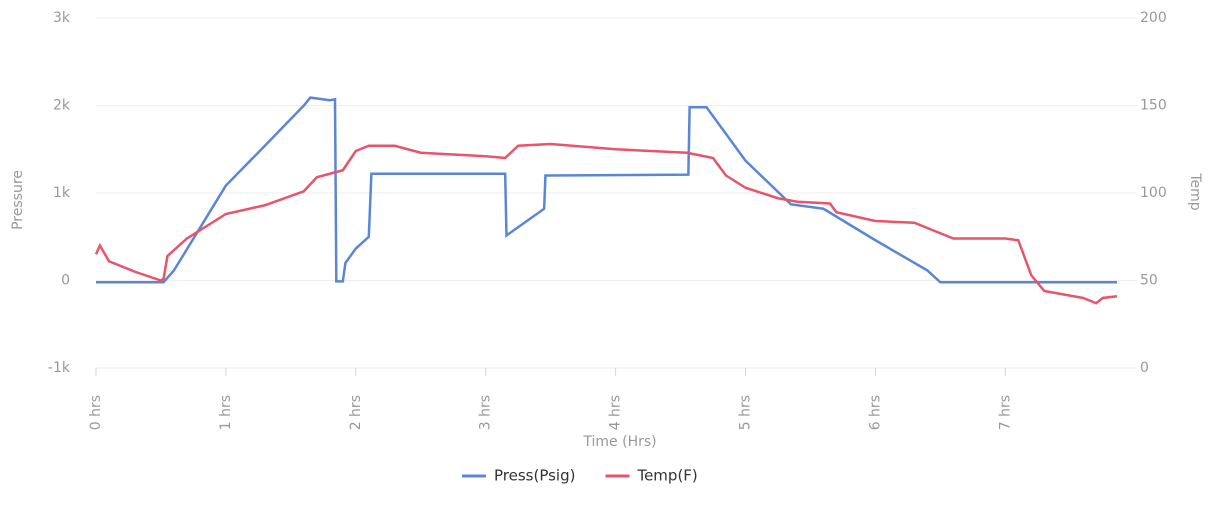 This screenshot has height=516, width=1213. What do you see at coordinates (18, 200) in the screenshot?
I see `y-axis-title: Pressure` at bounding box center [18, 200].